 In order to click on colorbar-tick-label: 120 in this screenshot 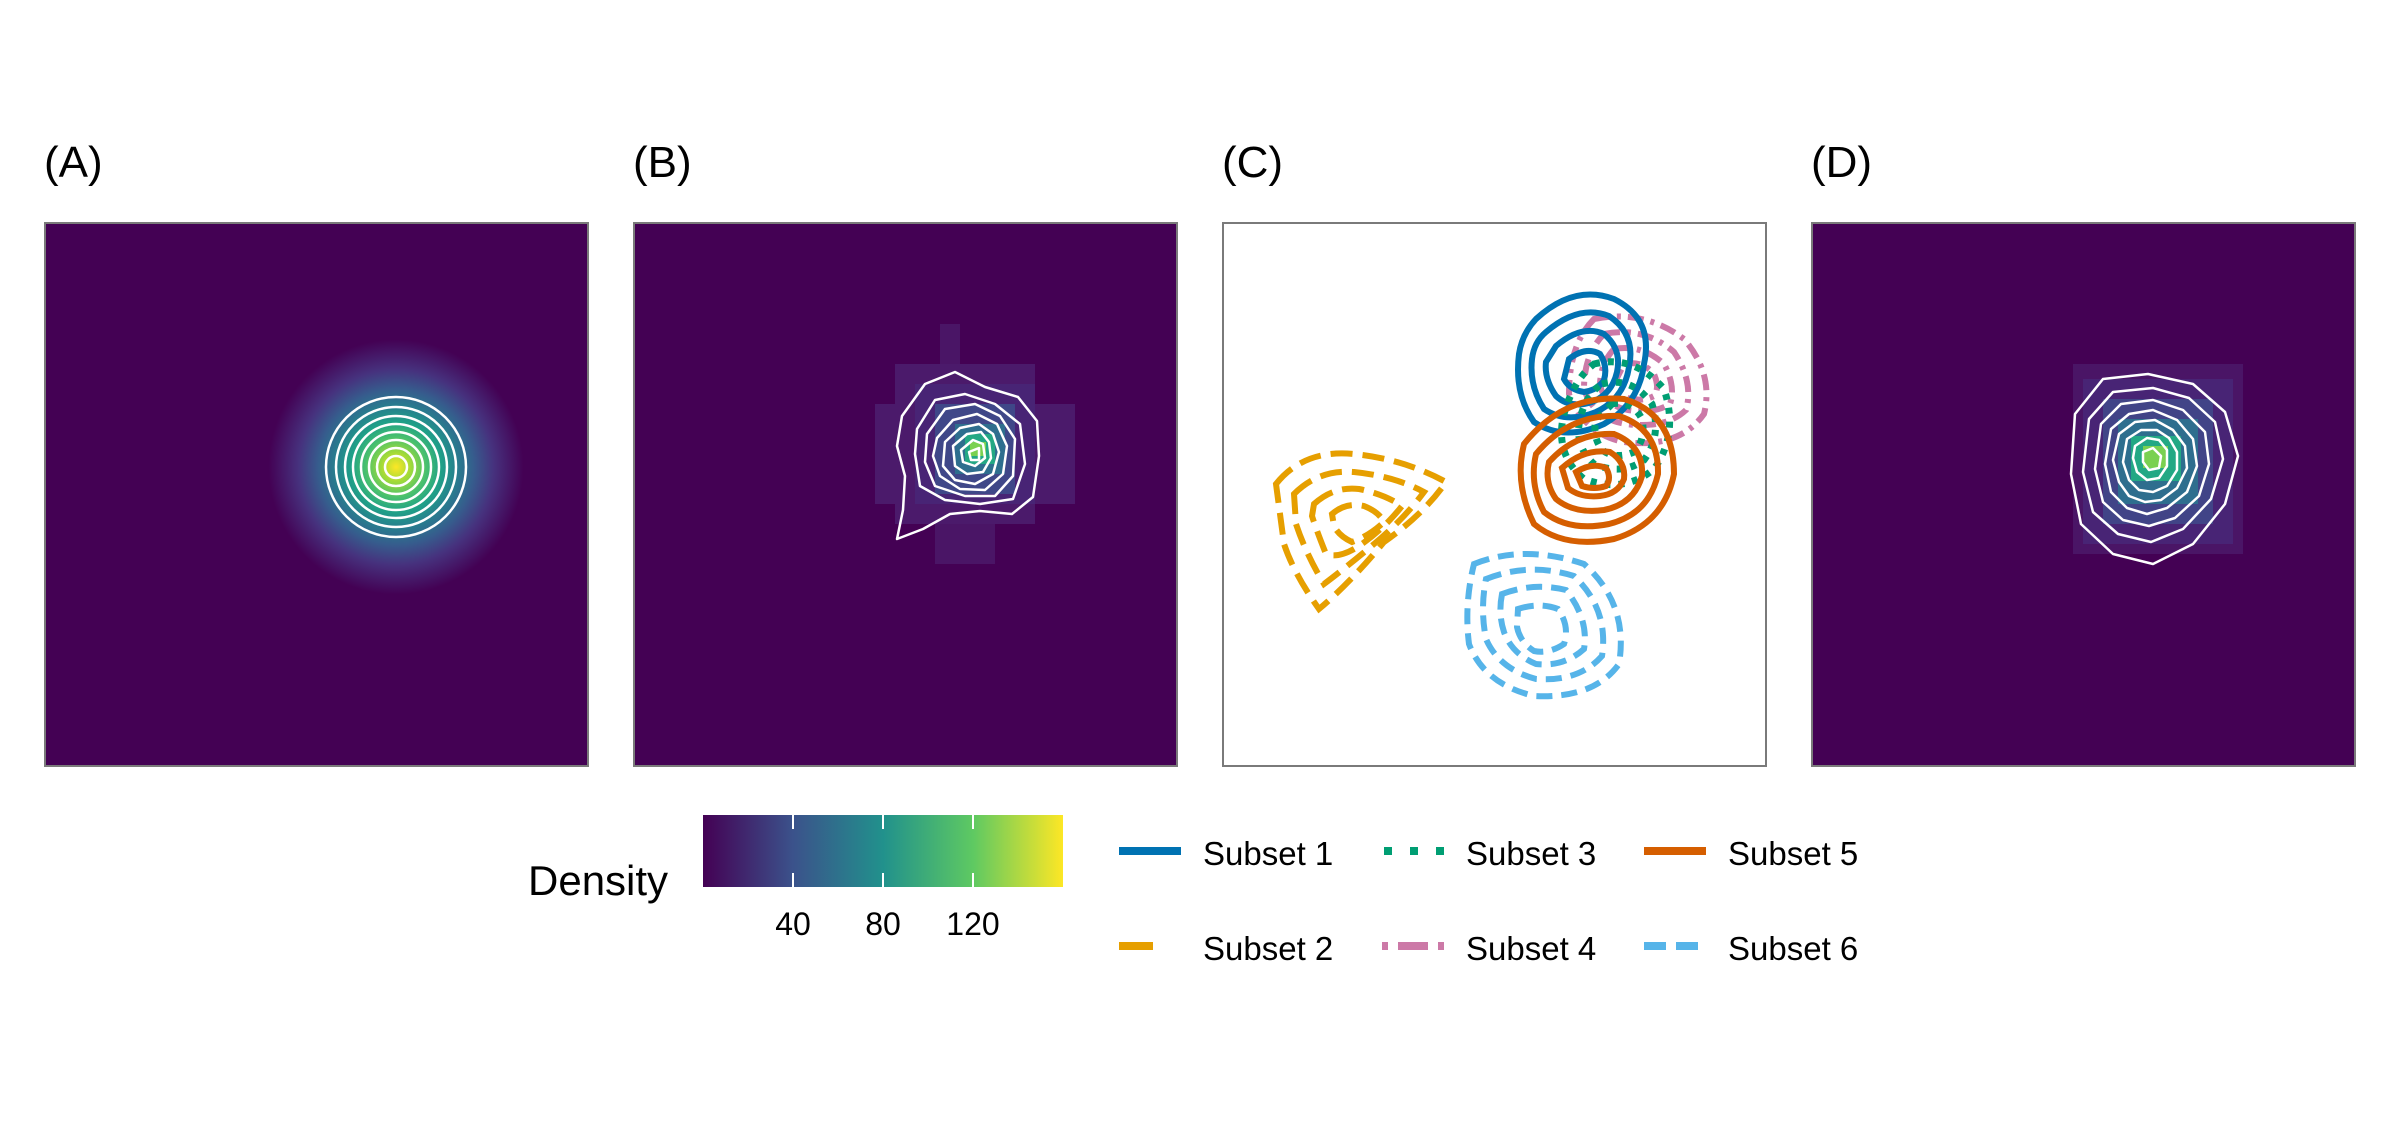, I will do `click(973, 924)`.